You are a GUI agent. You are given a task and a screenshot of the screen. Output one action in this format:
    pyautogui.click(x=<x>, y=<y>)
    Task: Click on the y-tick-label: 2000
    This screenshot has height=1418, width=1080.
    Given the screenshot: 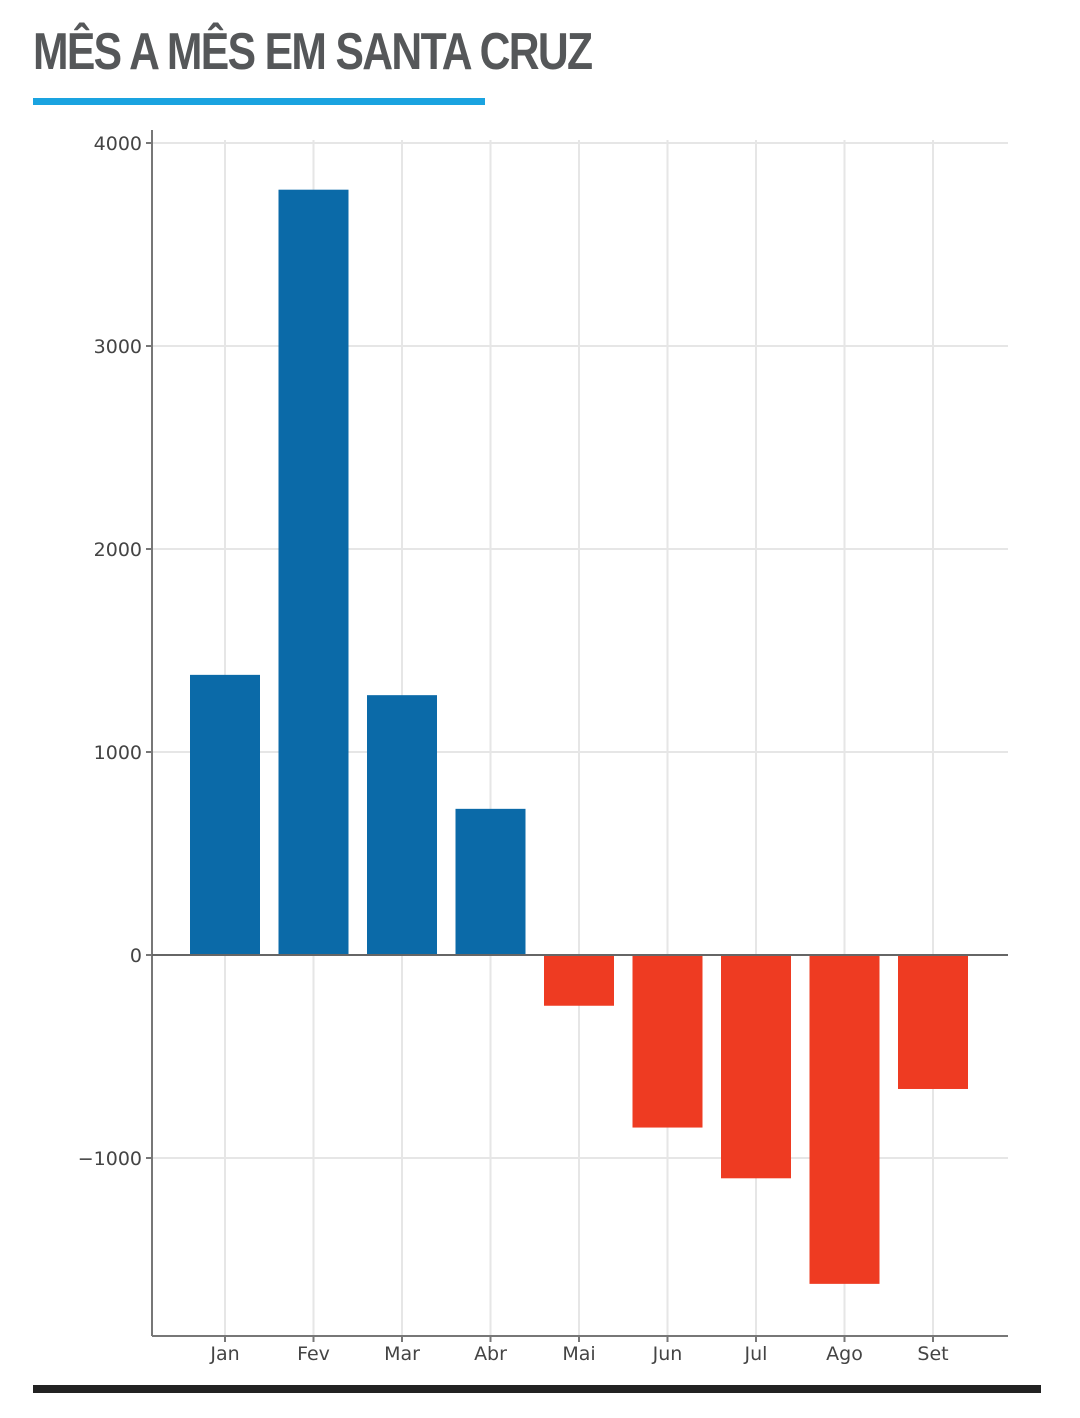 What is the action you would take?
    pyautogui.click(x=118, y=550)
    